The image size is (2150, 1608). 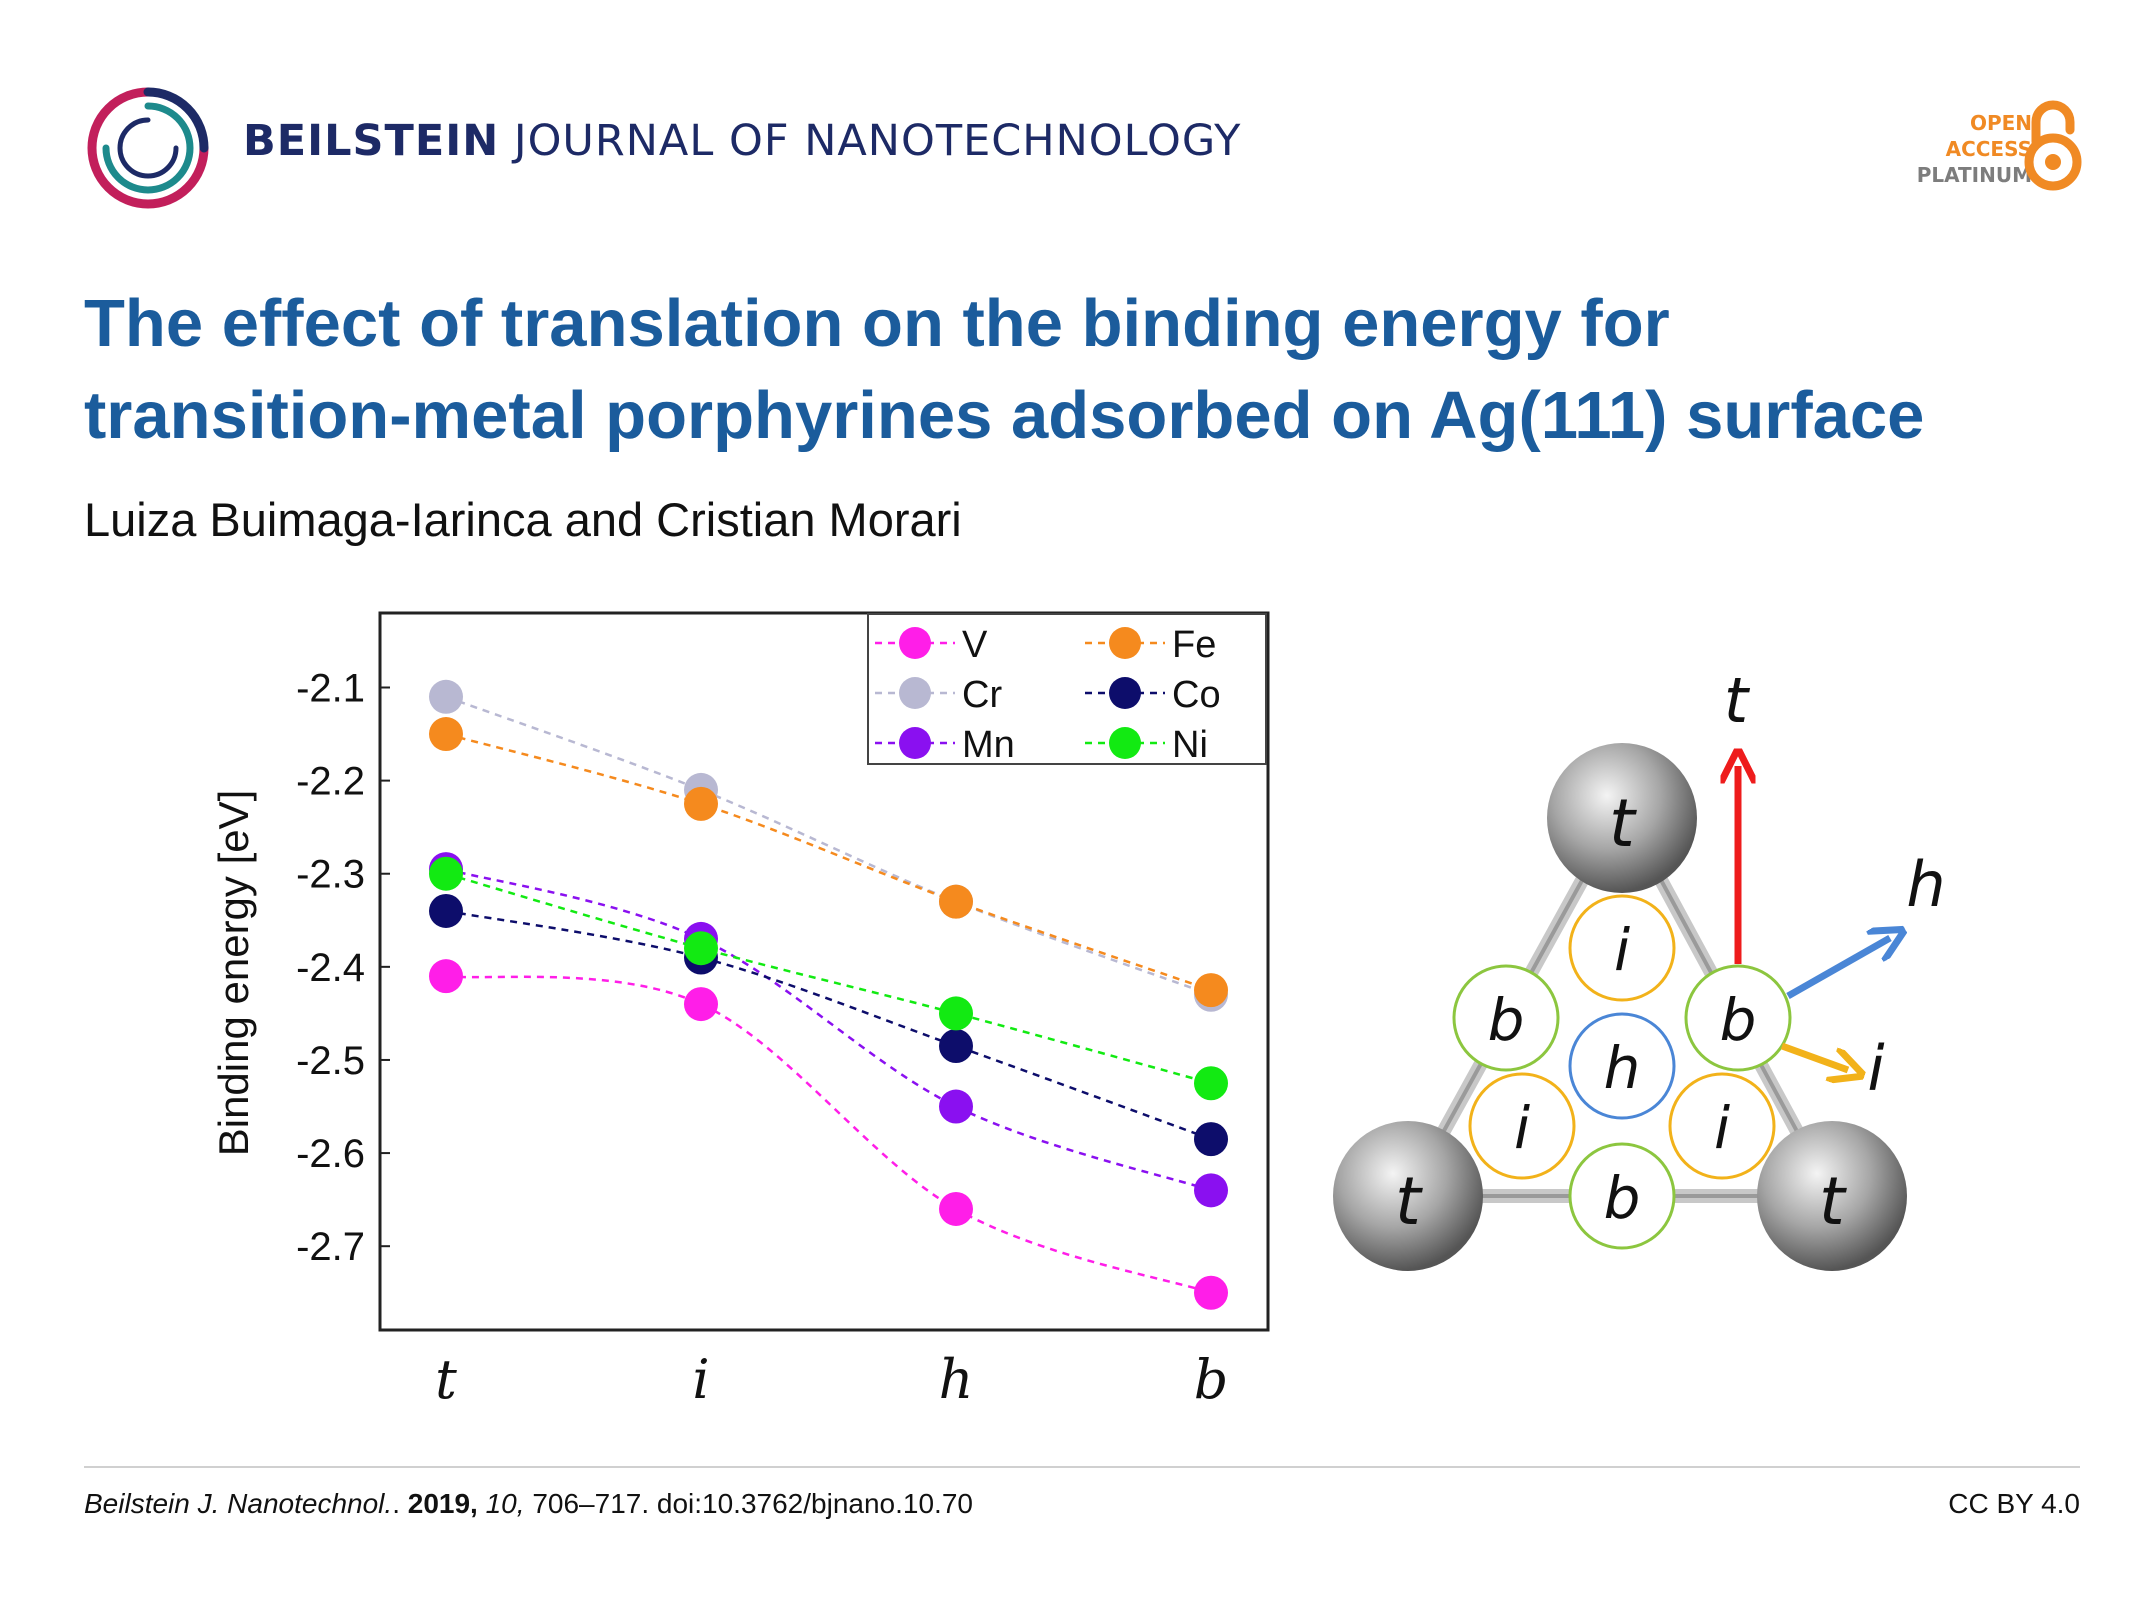 I want to click on series-lines, so click(x=828, y=994).